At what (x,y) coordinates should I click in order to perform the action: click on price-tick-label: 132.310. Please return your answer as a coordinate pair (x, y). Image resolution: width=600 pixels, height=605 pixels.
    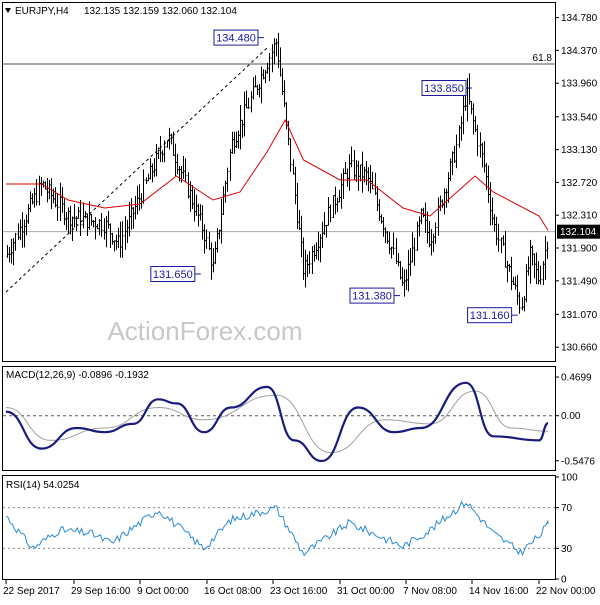
    Looking at the image, I should click on (579, 216).